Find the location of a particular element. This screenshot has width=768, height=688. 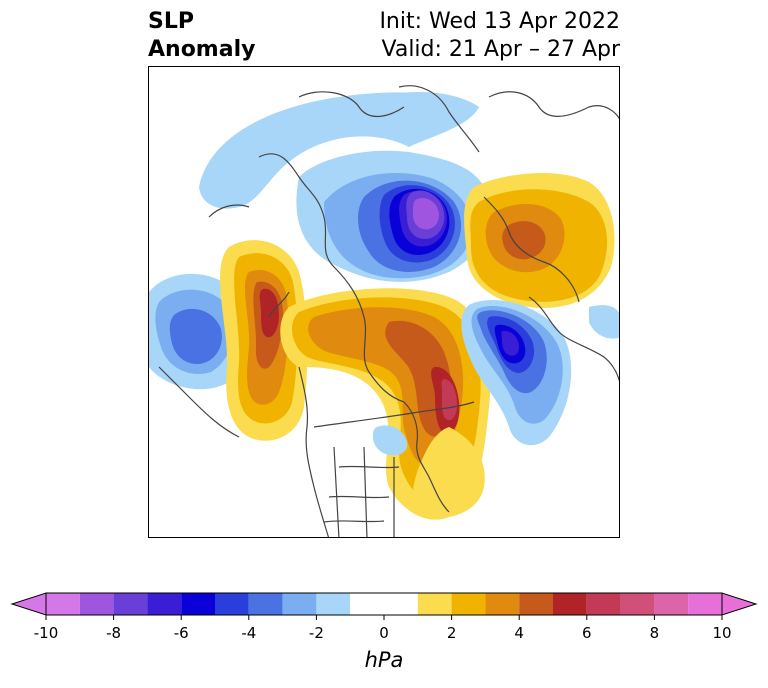

colorbar-tick-label: 4 is located at coordinates (519, 633).